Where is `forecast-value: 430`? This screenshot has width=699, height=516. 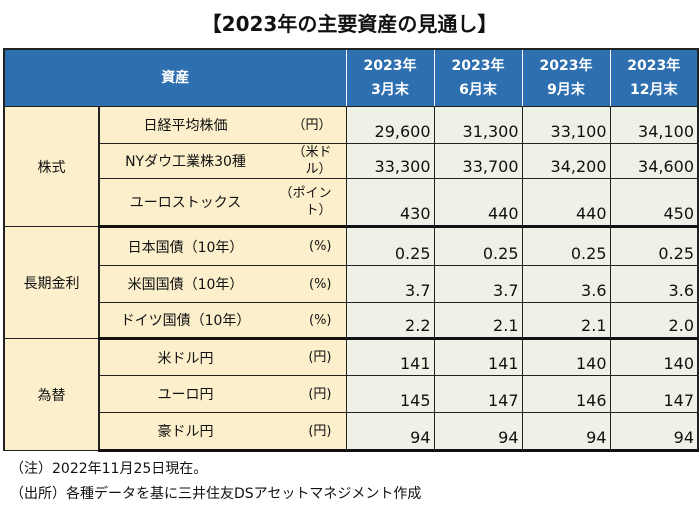 forecast-value: 430 is located at coordinates (390, 203).